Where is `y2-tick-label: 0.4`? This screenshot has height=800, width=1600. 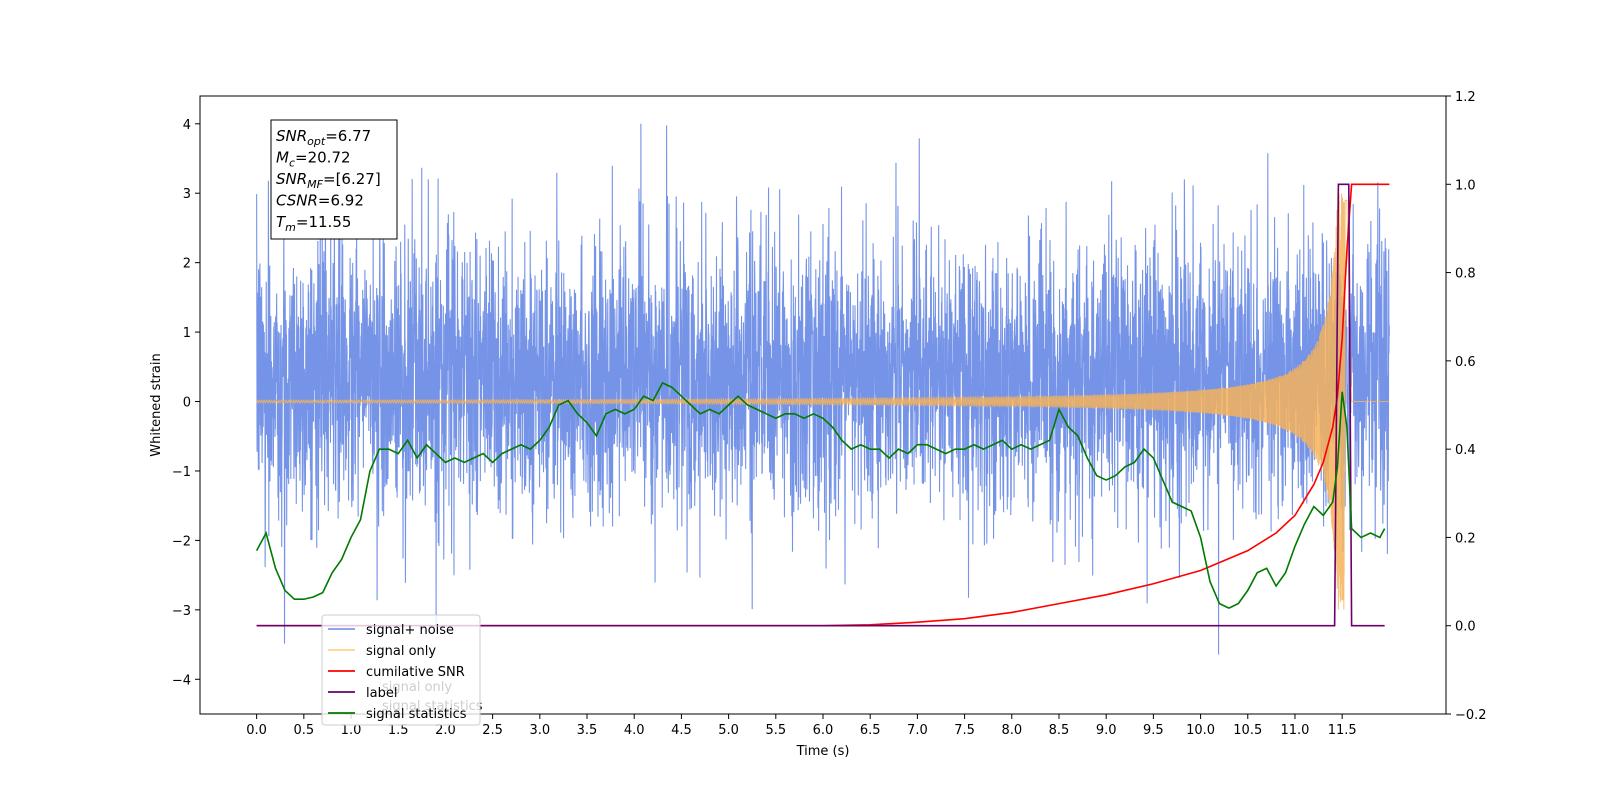 y2-tick-label: 0.4 is located at coordinates (1465, 450).